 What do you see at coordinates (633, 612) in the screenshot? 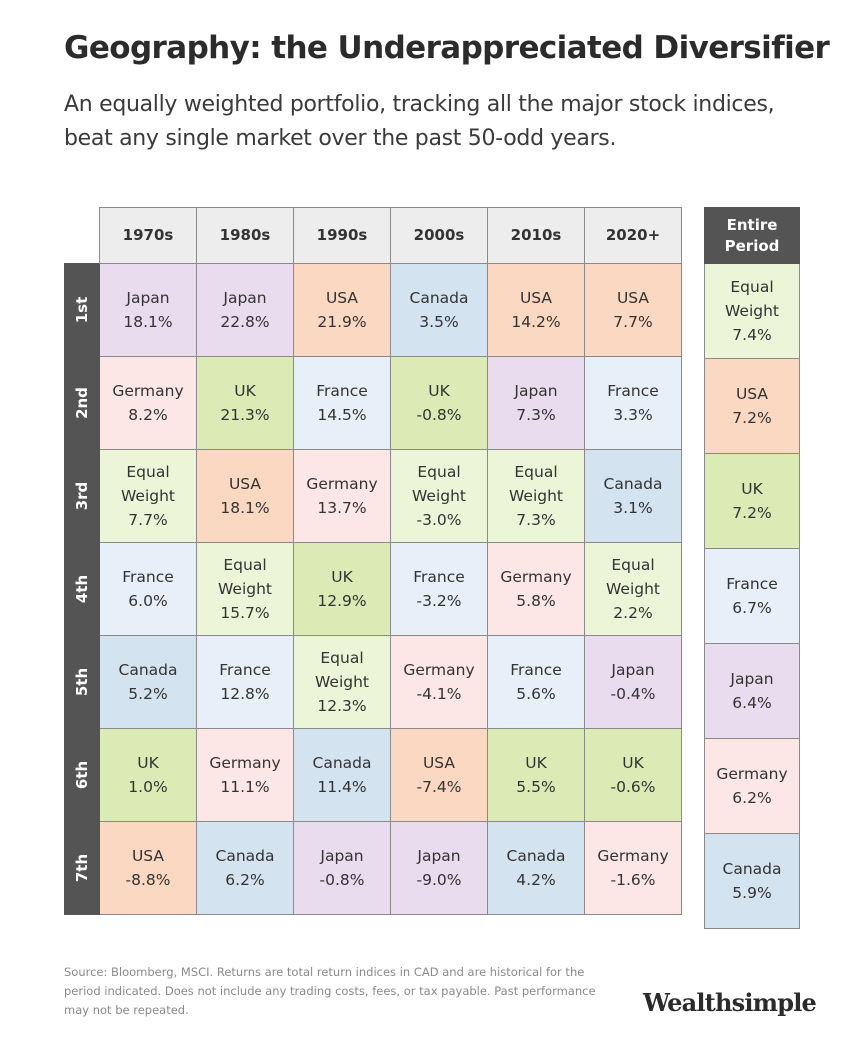
I see `return-value: 2.2%` at bounding box center [633, 612].